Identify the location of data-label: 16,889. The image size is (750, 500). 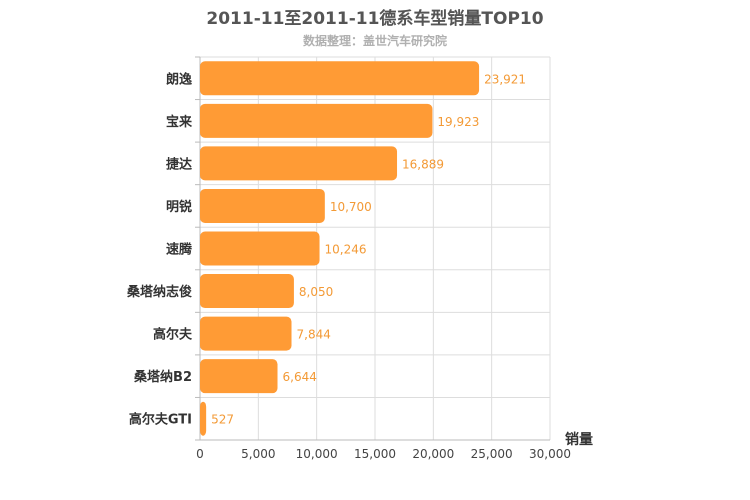
(423, 164).